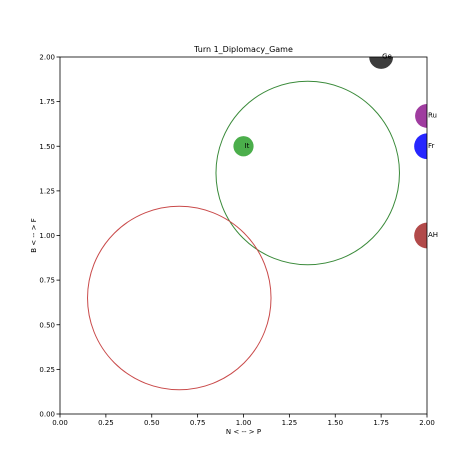 The image size is (474, 474). What do you see at coordinates (420, 235) in the screenshot?
I see `point-ah` at bounding box center [420, 235].